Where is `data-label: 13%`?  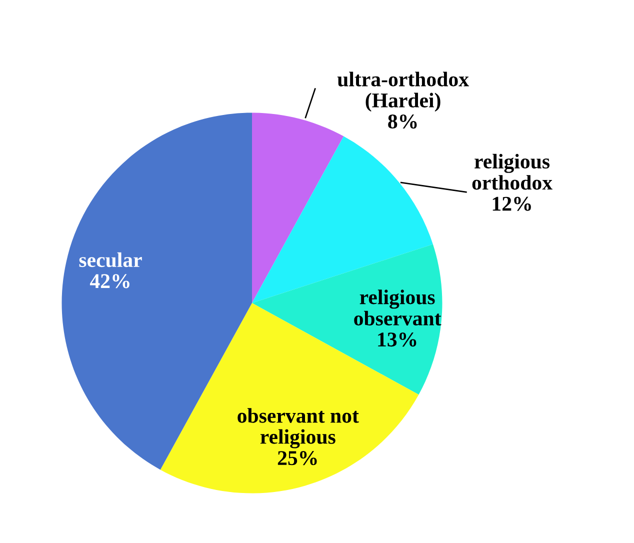 data-label: 13% is located at coordinates (397, 339).